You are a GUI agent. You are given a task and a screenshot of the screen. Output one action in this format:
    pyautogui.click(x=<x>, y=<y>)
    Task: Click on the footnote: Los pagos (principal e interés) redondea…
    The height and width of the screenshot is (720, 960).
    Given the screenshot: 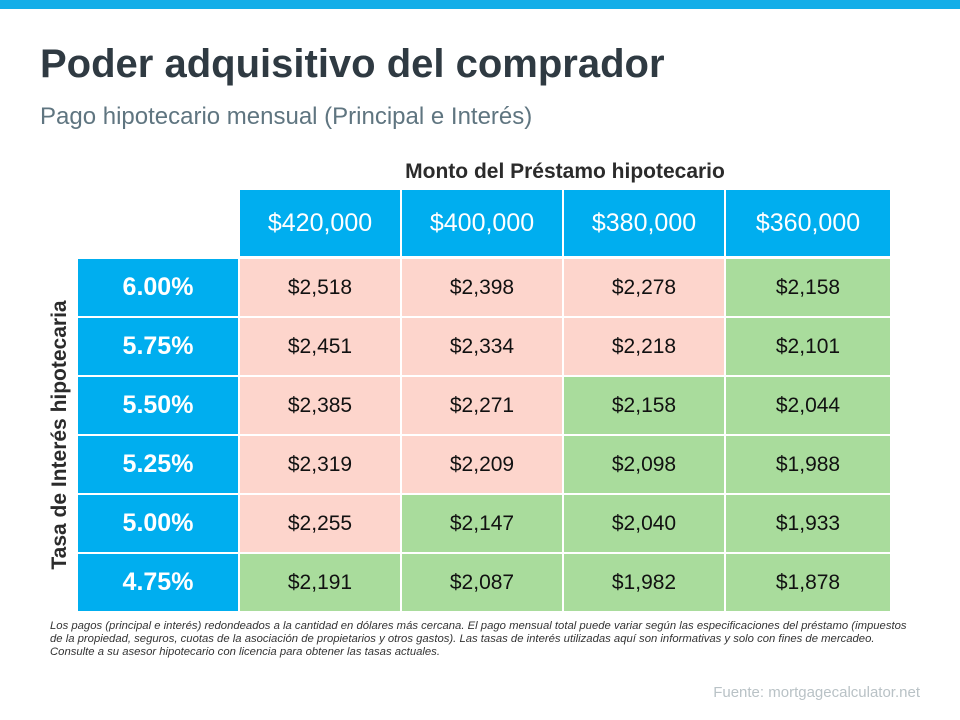 What is the action you would take?
    pyautogui.click(x=478, y=639)
    